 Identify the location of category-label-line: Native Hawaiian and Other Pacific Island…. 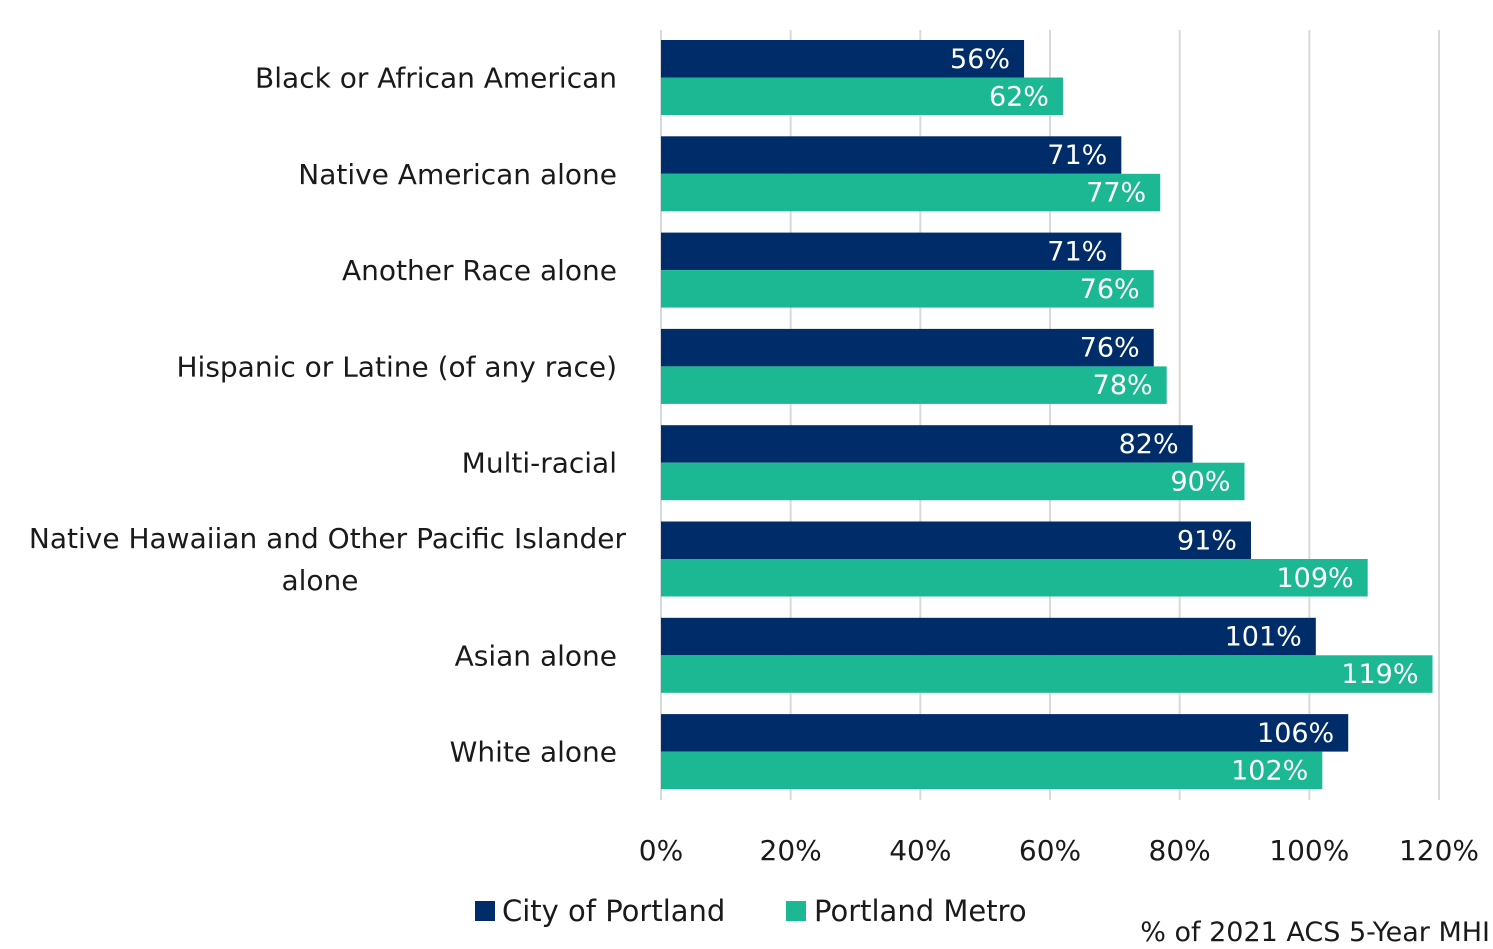
(328, 538).